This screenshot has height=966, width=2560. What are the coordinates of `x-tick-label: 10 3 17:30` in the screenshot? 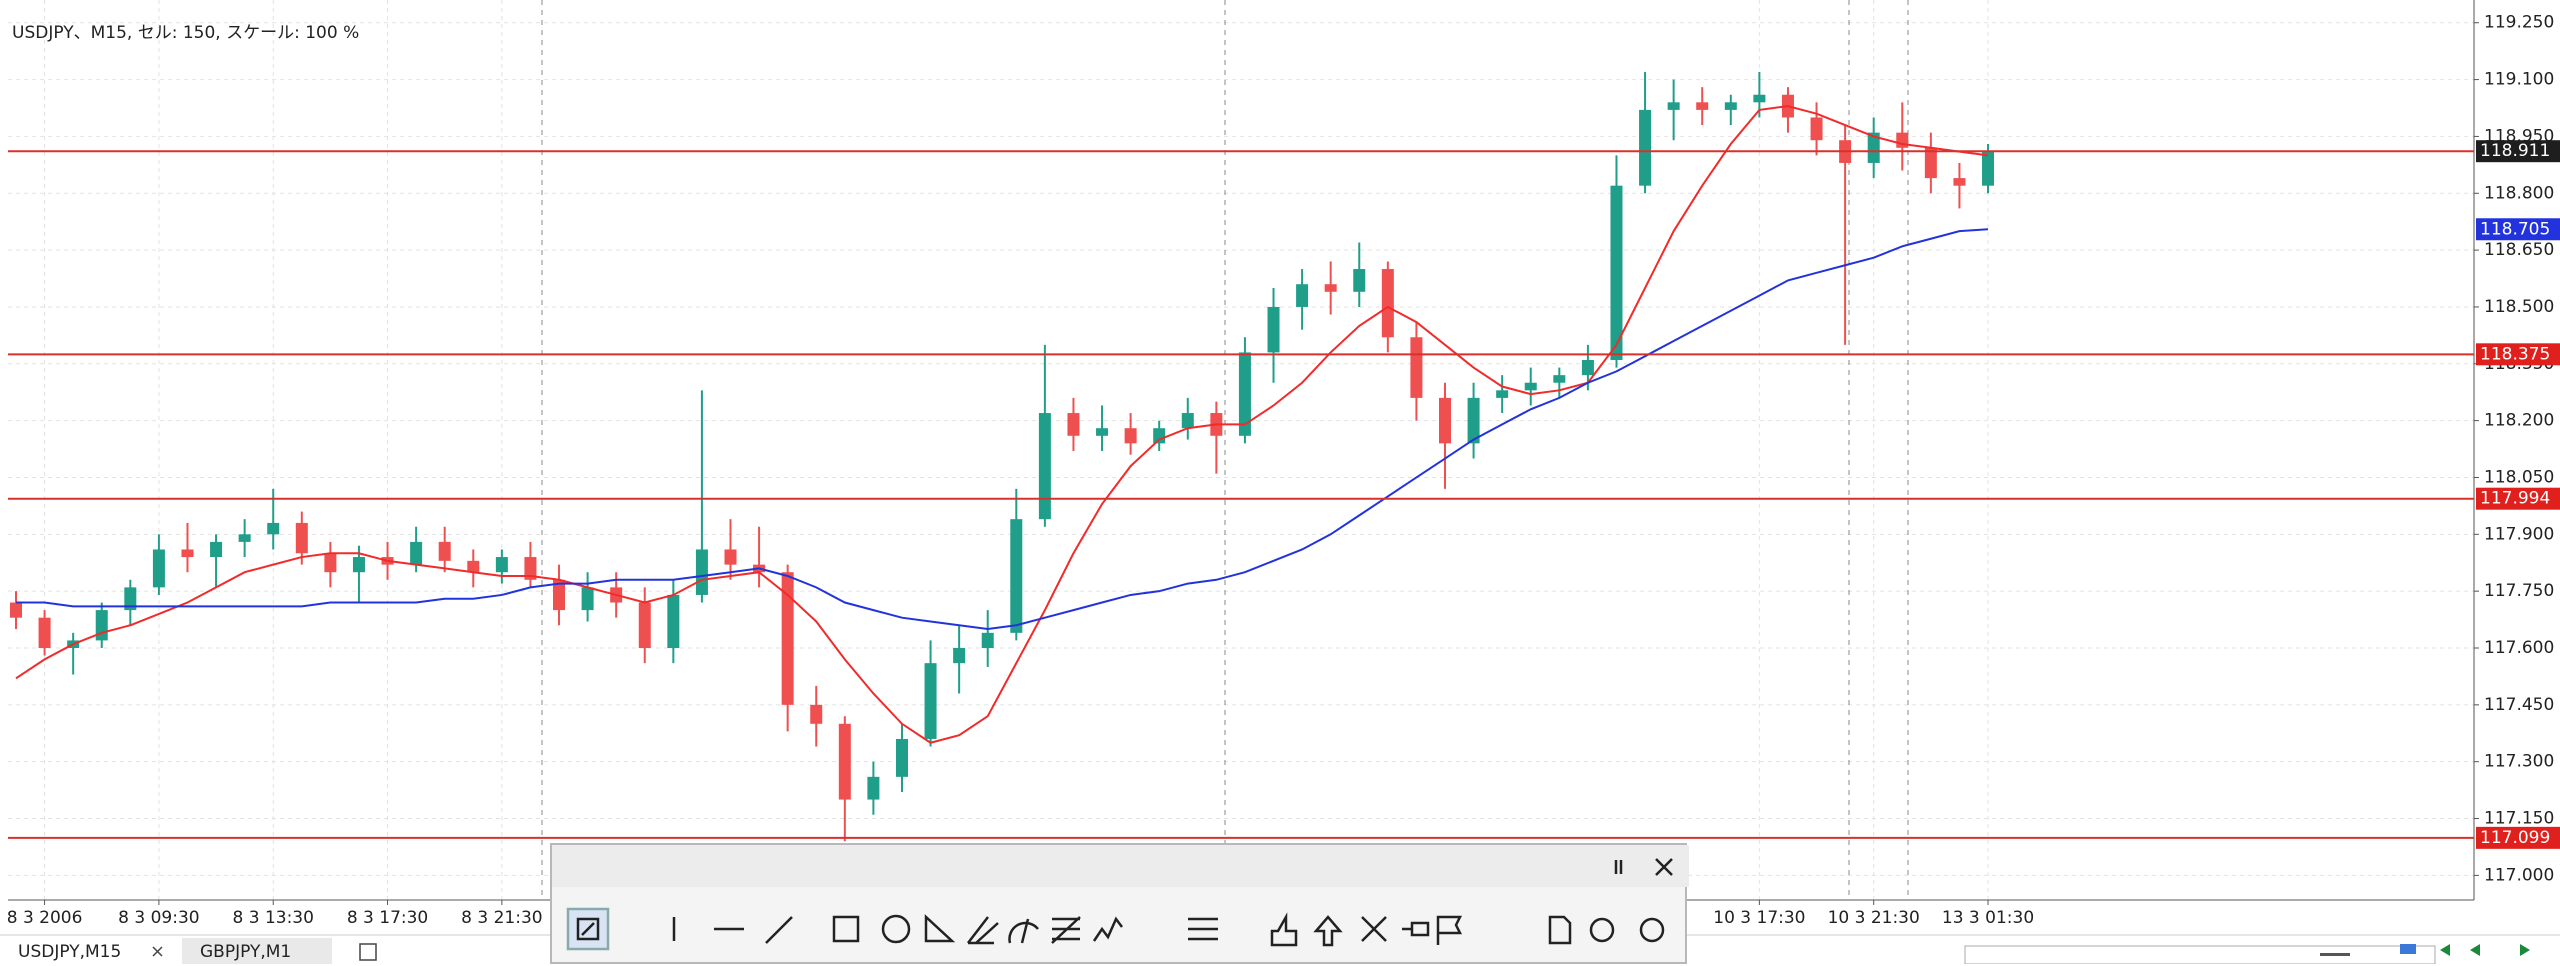 It's located at (1759, 918).